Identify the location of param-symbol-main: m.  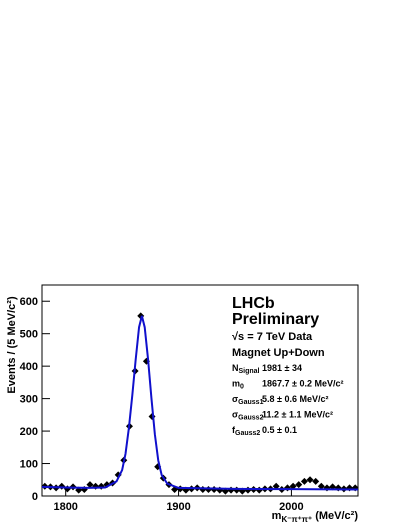
(236, 384).